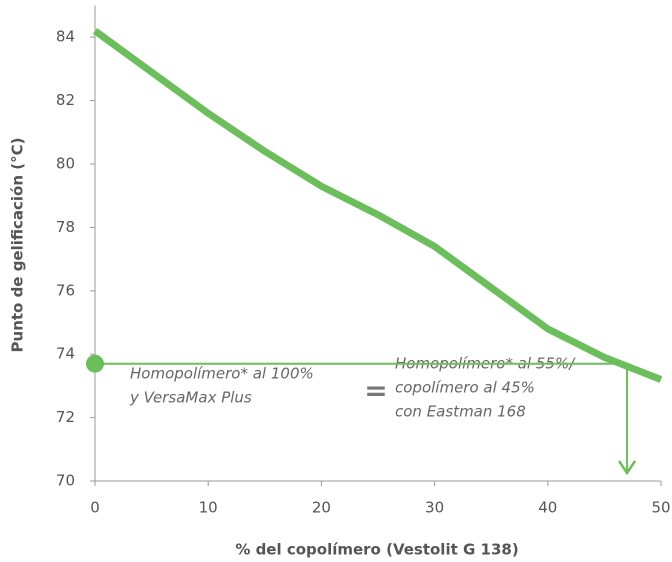 Image resolution: width=672 pixels, height=562 pixels. What do you see at coordinates (65, 290) in the screenshot?
I see `y-tick-label: 76` at bounding box center [65, 290].